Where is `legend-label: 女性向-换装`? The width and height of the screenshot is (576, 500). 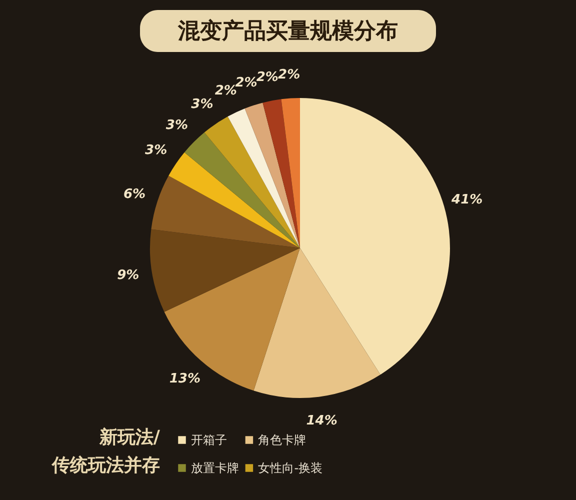 legend-label: 女性向-换装 is located at coordinates (290, 468).